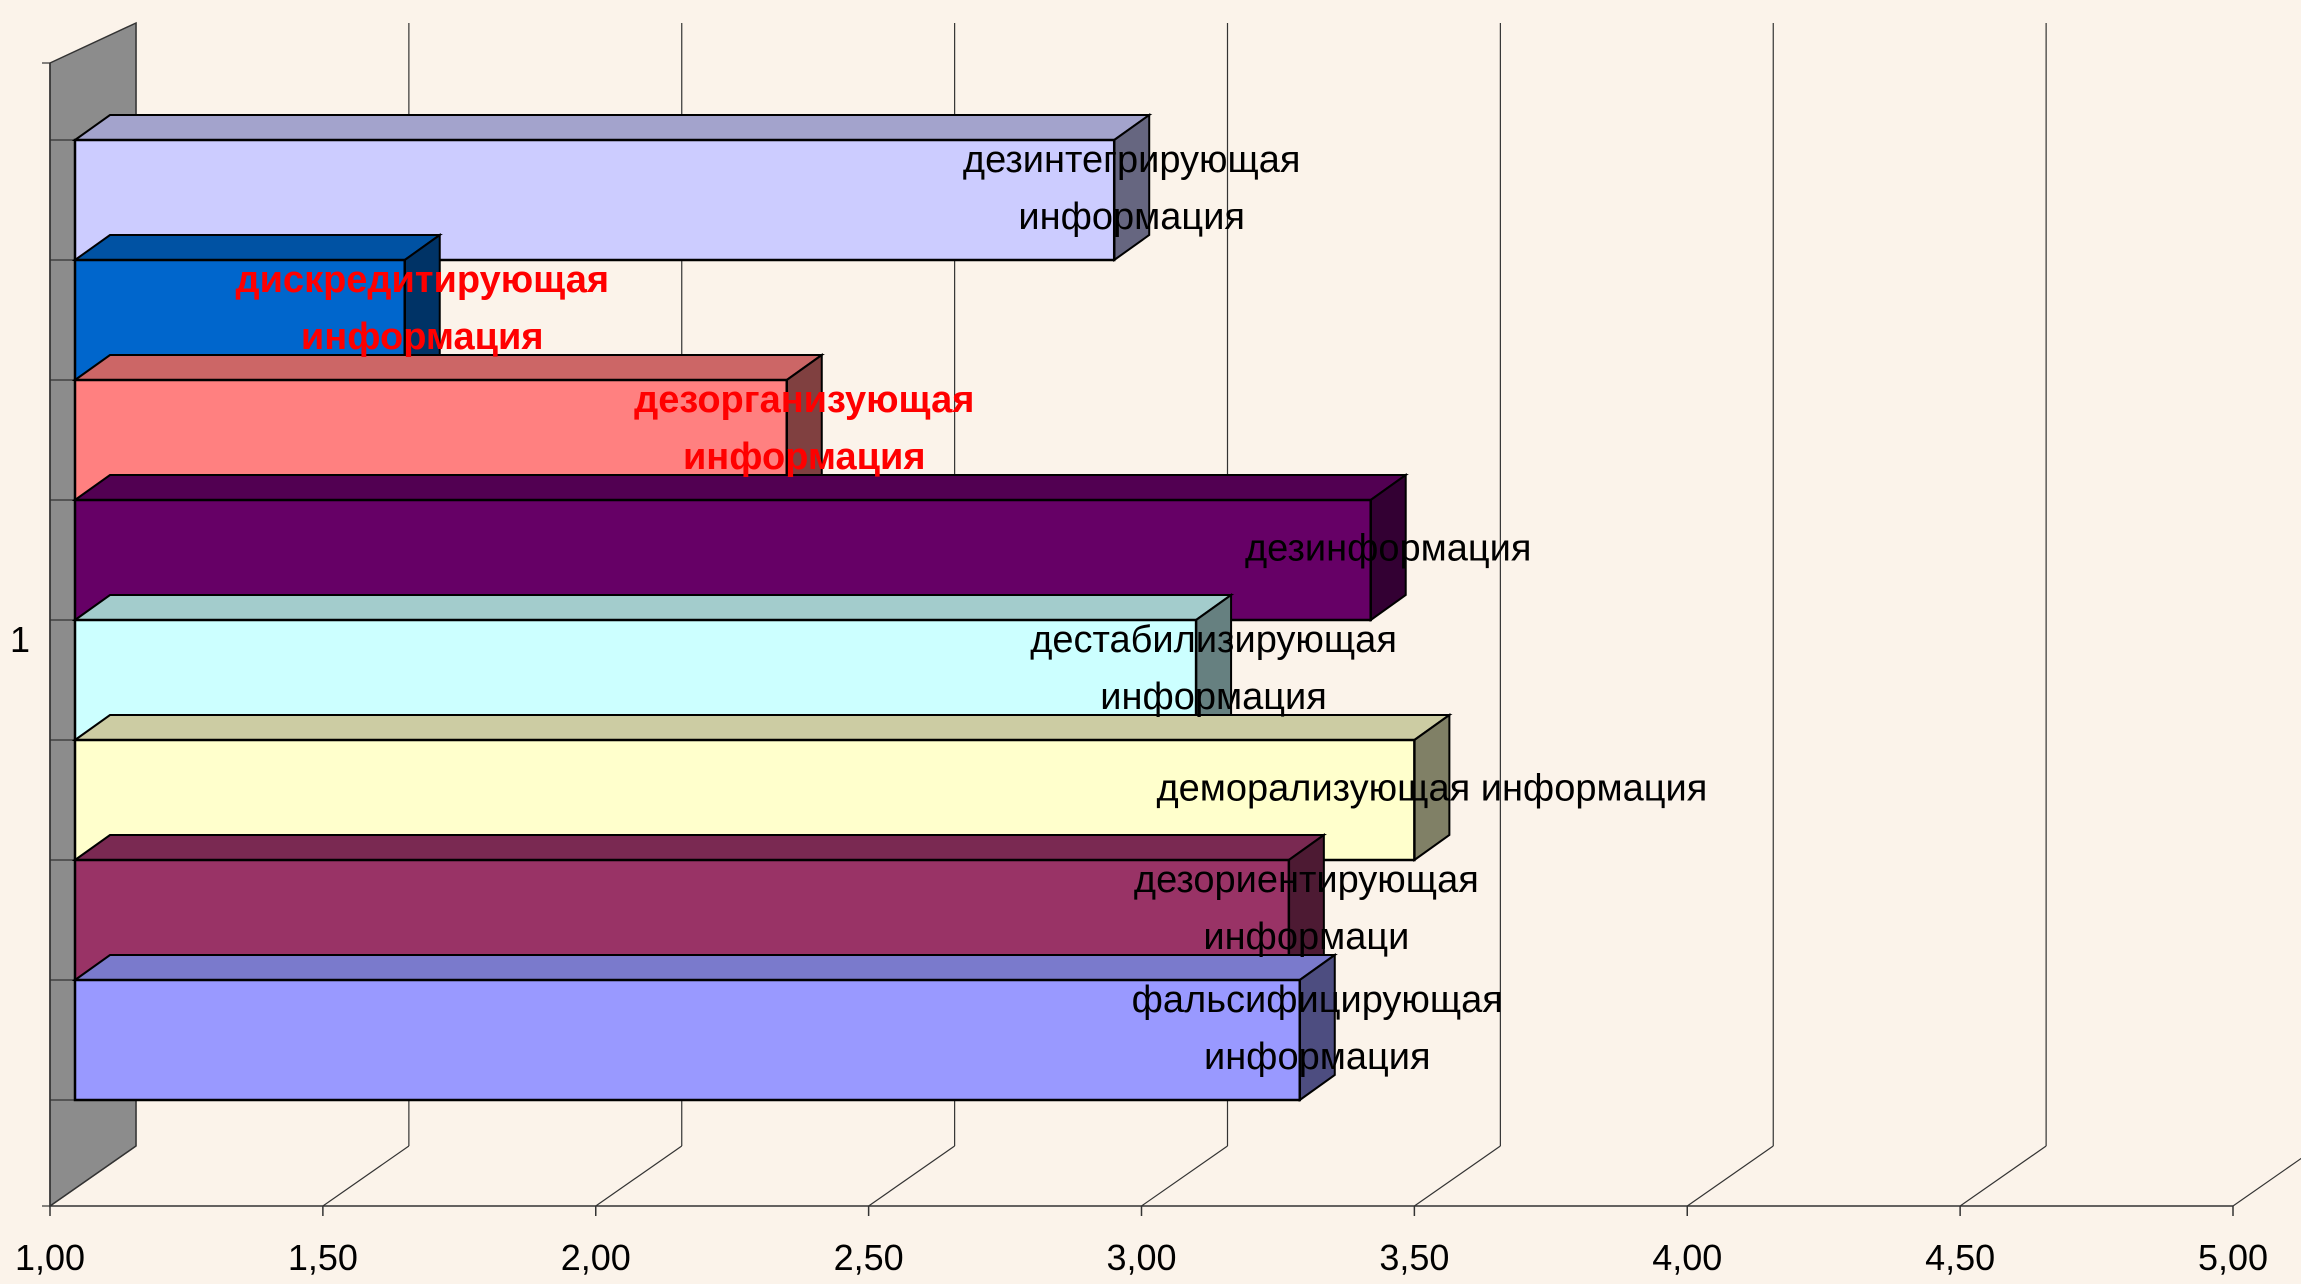  I want to click on bar-data-label-line: дезинтегрирующая, so click(1132, 160).